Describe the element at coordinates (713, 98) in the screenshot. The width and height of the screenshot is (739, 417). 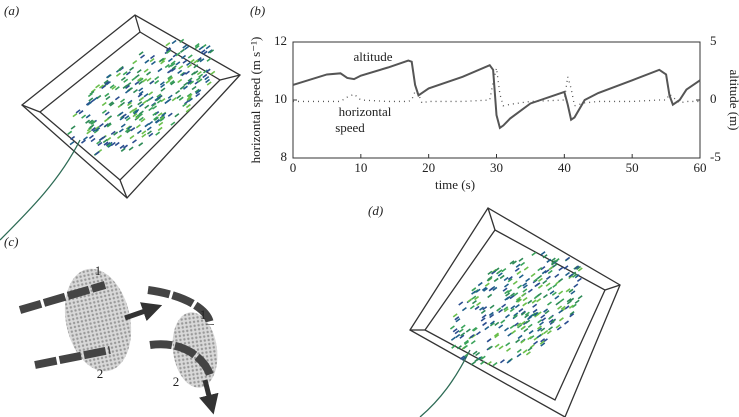
I see `y2-tick-label: 0` at that location.